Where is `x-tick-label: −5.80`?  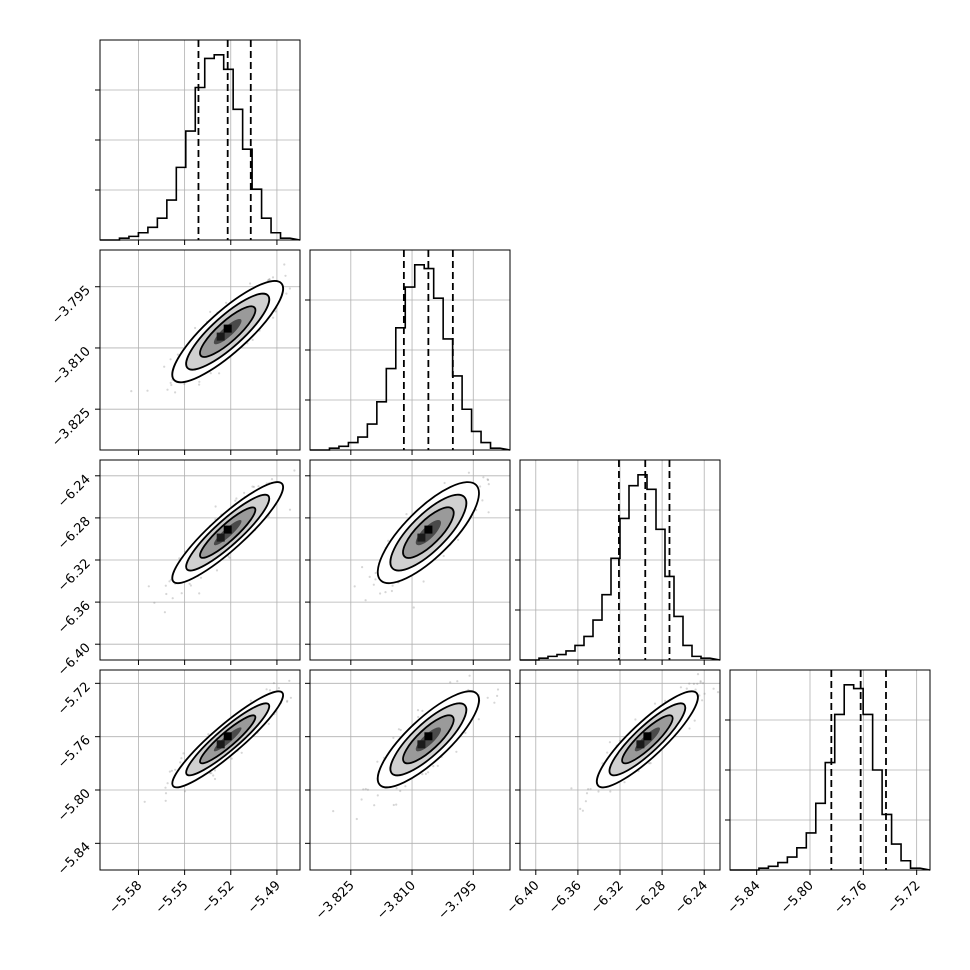 x-tick-label: −5.80 is located at coordinates (797, 897).